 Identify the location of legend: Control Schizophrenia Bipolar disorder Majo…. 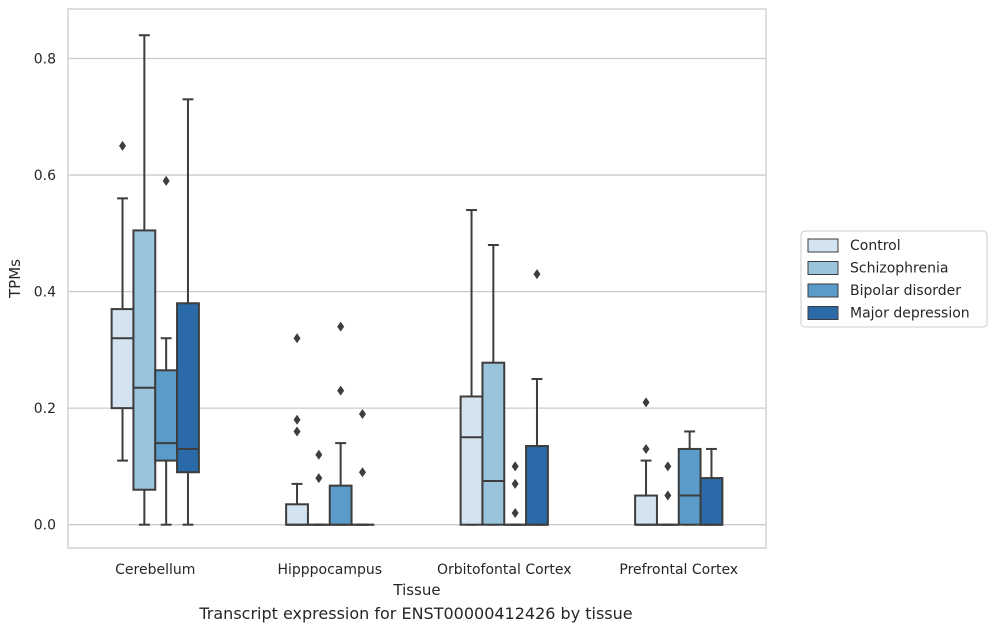
(894, 279).